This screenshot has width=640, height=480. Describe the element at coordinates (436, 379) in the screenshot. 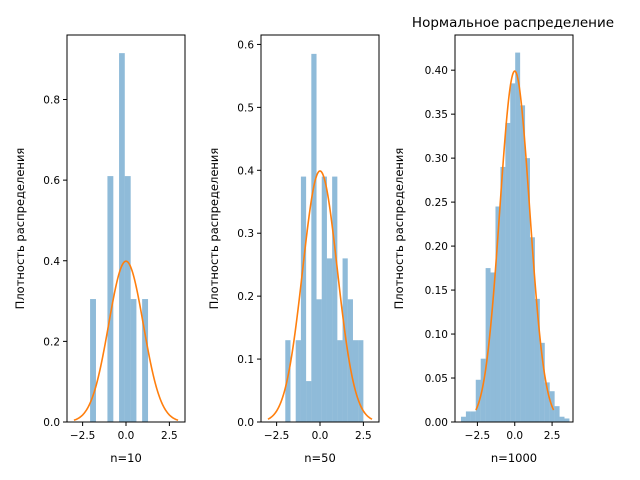

I see `y-tick-label: 0.05` at that location.